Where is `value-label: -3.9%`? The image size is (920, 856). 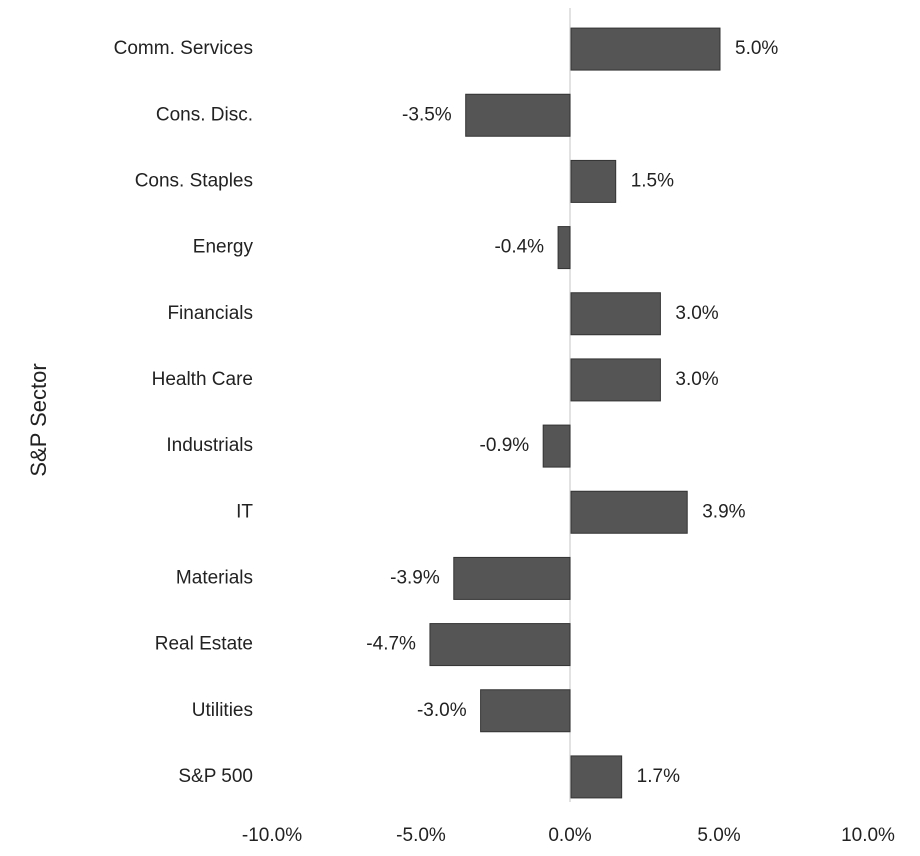
value-label: -3.9% is located at coordinates (415, 577).